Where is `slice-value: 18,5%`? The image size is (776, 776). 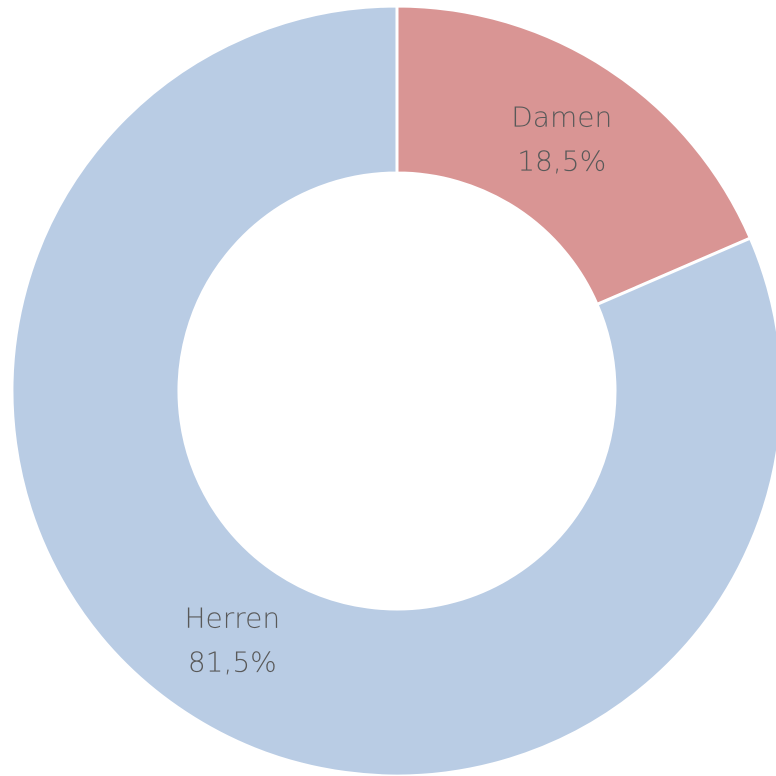 slice-value: 18,5% is located at coordinates (561, 160).